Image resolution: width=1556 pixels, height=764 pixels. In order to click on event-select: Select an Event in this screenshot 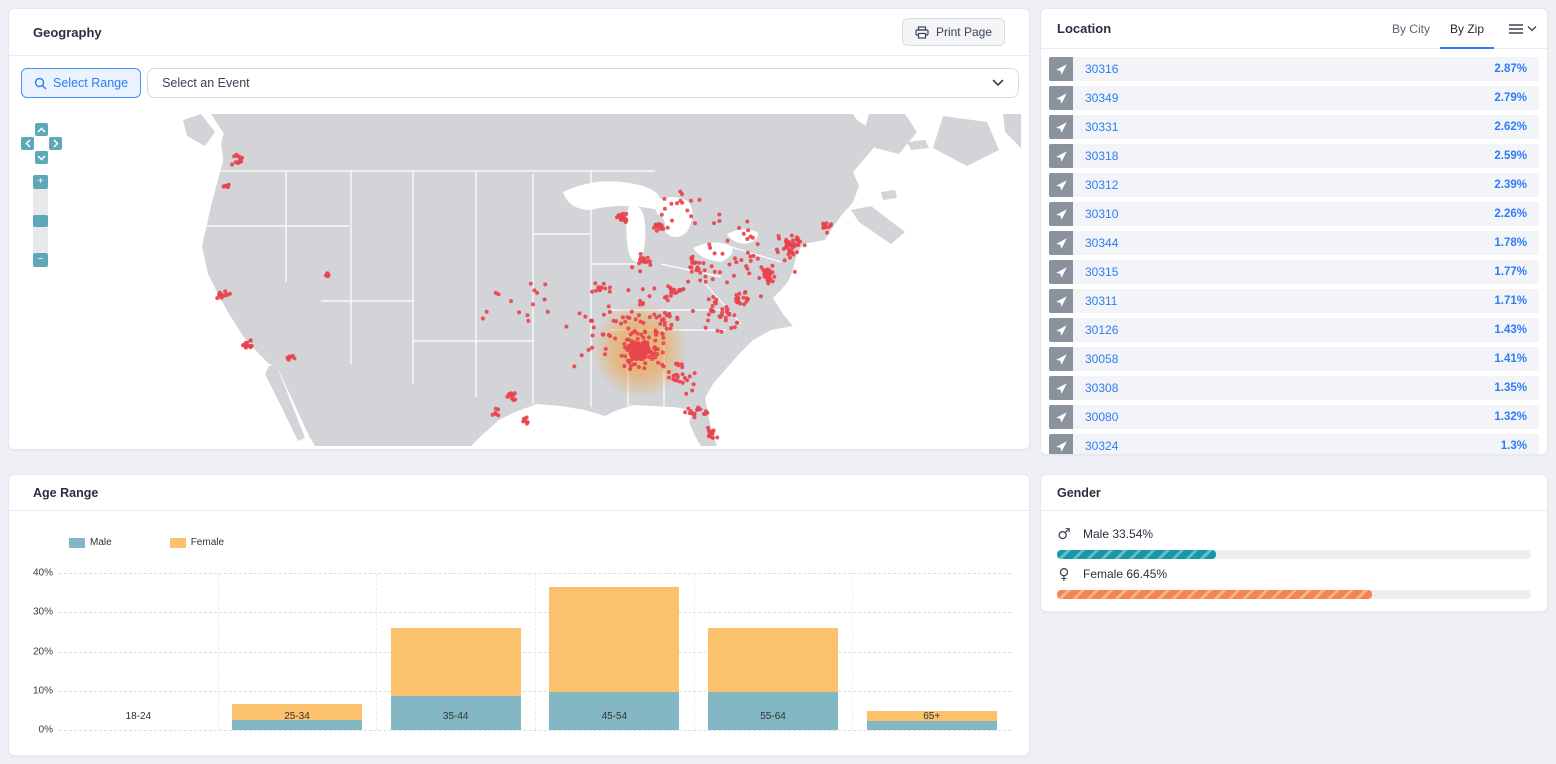, I will do `click(583, 83)`.